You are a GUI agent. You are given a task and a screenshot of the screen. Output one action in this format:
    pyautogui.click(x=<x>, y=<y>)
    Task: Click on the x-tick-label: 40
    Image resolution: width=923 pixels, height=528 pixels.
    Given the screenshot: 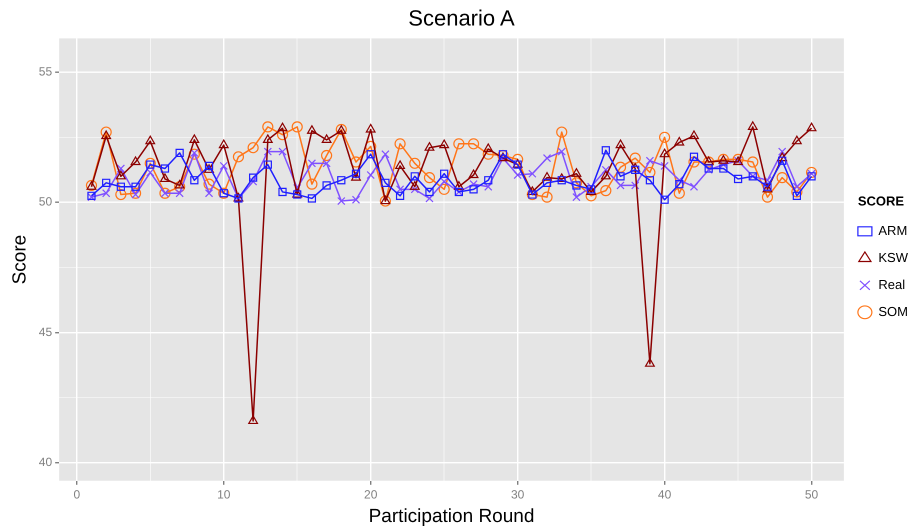 What is the action you would take?
    pyautogui.click(x=665, y=494)
    